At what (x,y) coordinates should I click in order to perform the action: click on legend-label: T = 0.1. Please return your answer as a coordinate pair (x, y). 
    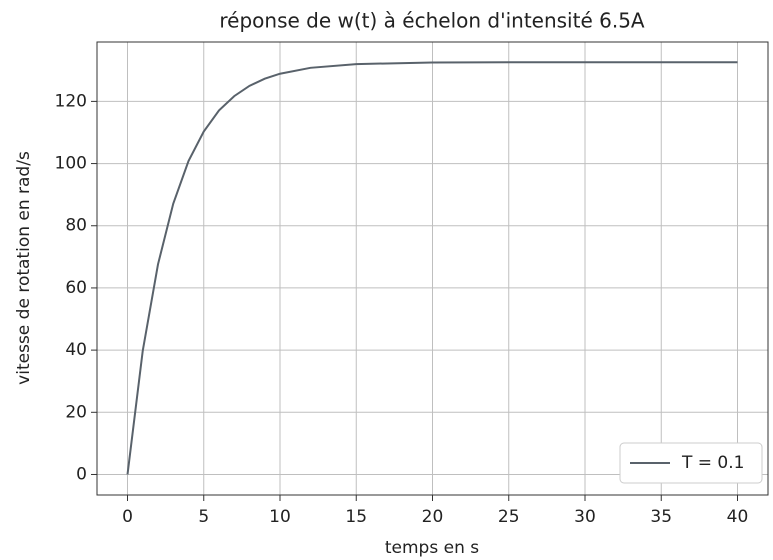
    Looking at the image, I should click on (712, 463).